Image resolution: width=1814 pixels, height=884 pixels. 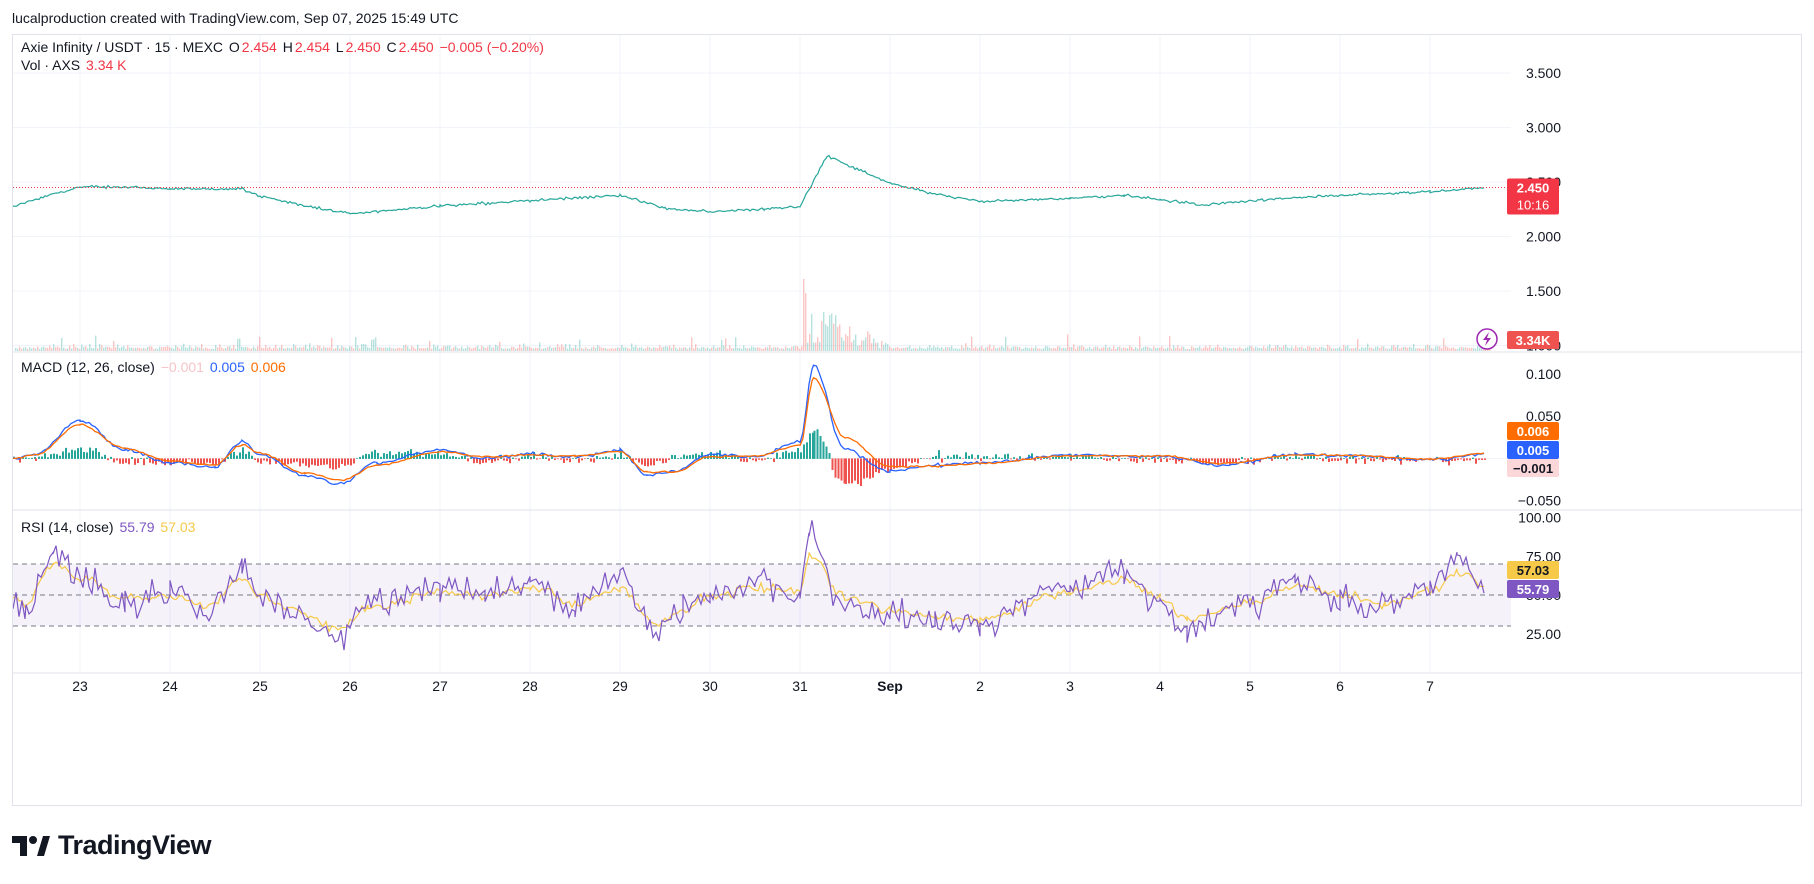 I want to click on x-tick-label: 27, so click(x=440, y=686).